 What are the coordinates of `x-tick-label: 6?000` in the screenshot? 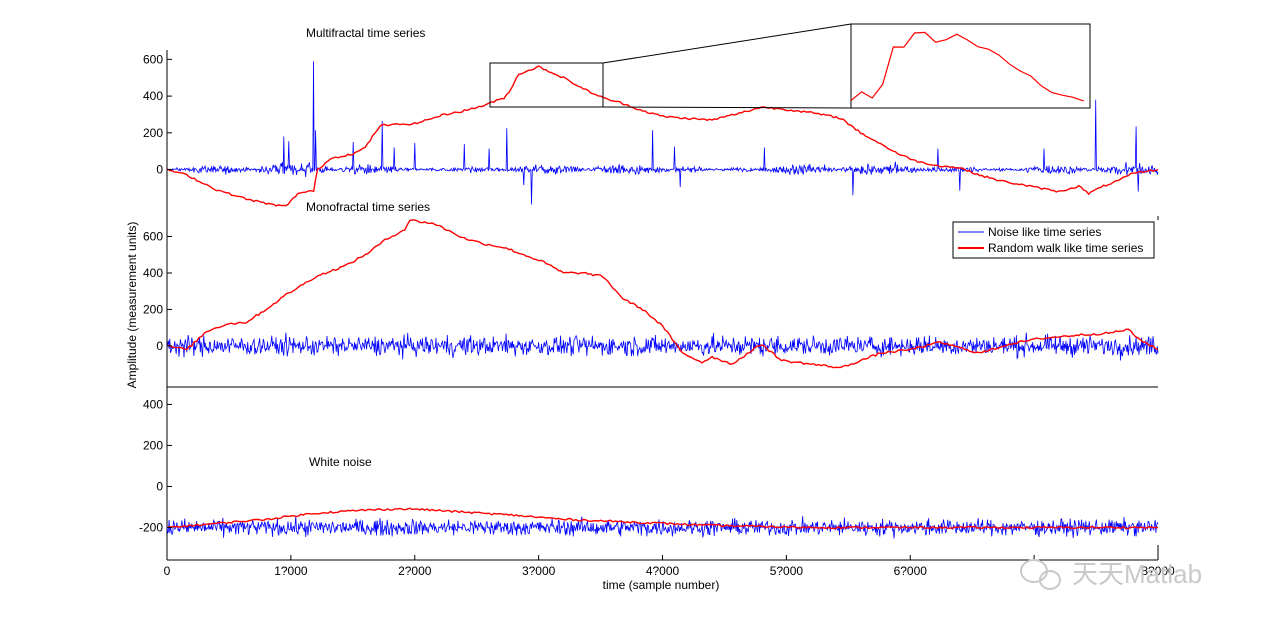 It's located at (911, 571).